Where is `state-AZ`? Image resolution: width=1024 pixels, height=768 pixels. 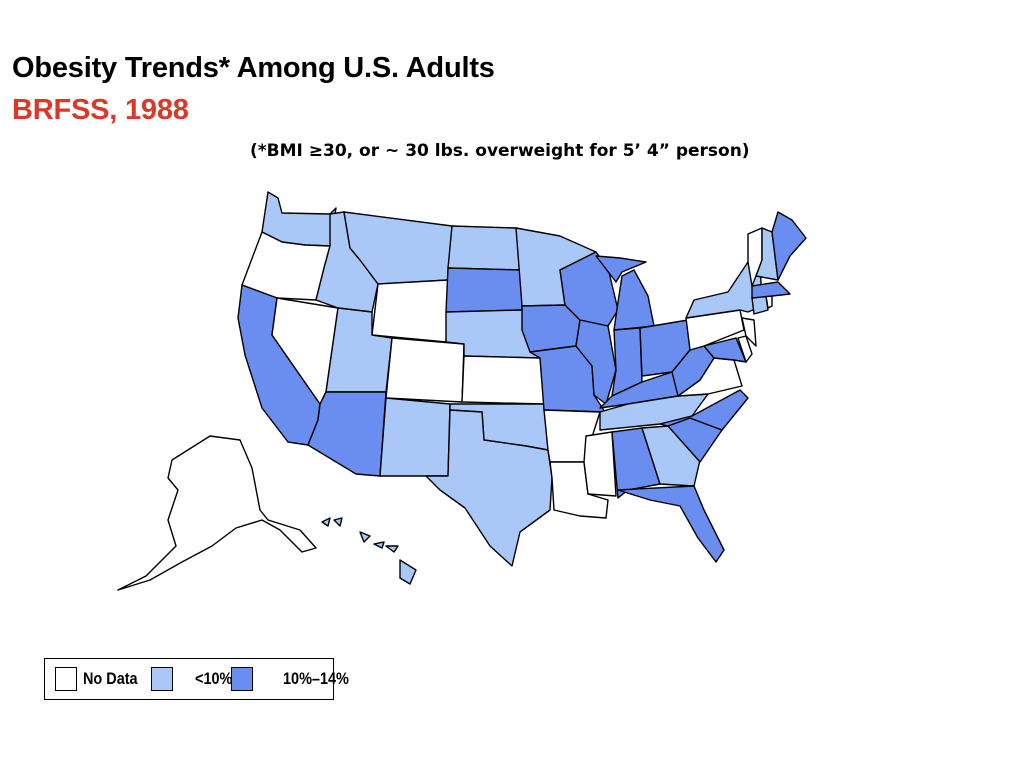 state-AZ is located at coordinates (347, 434).